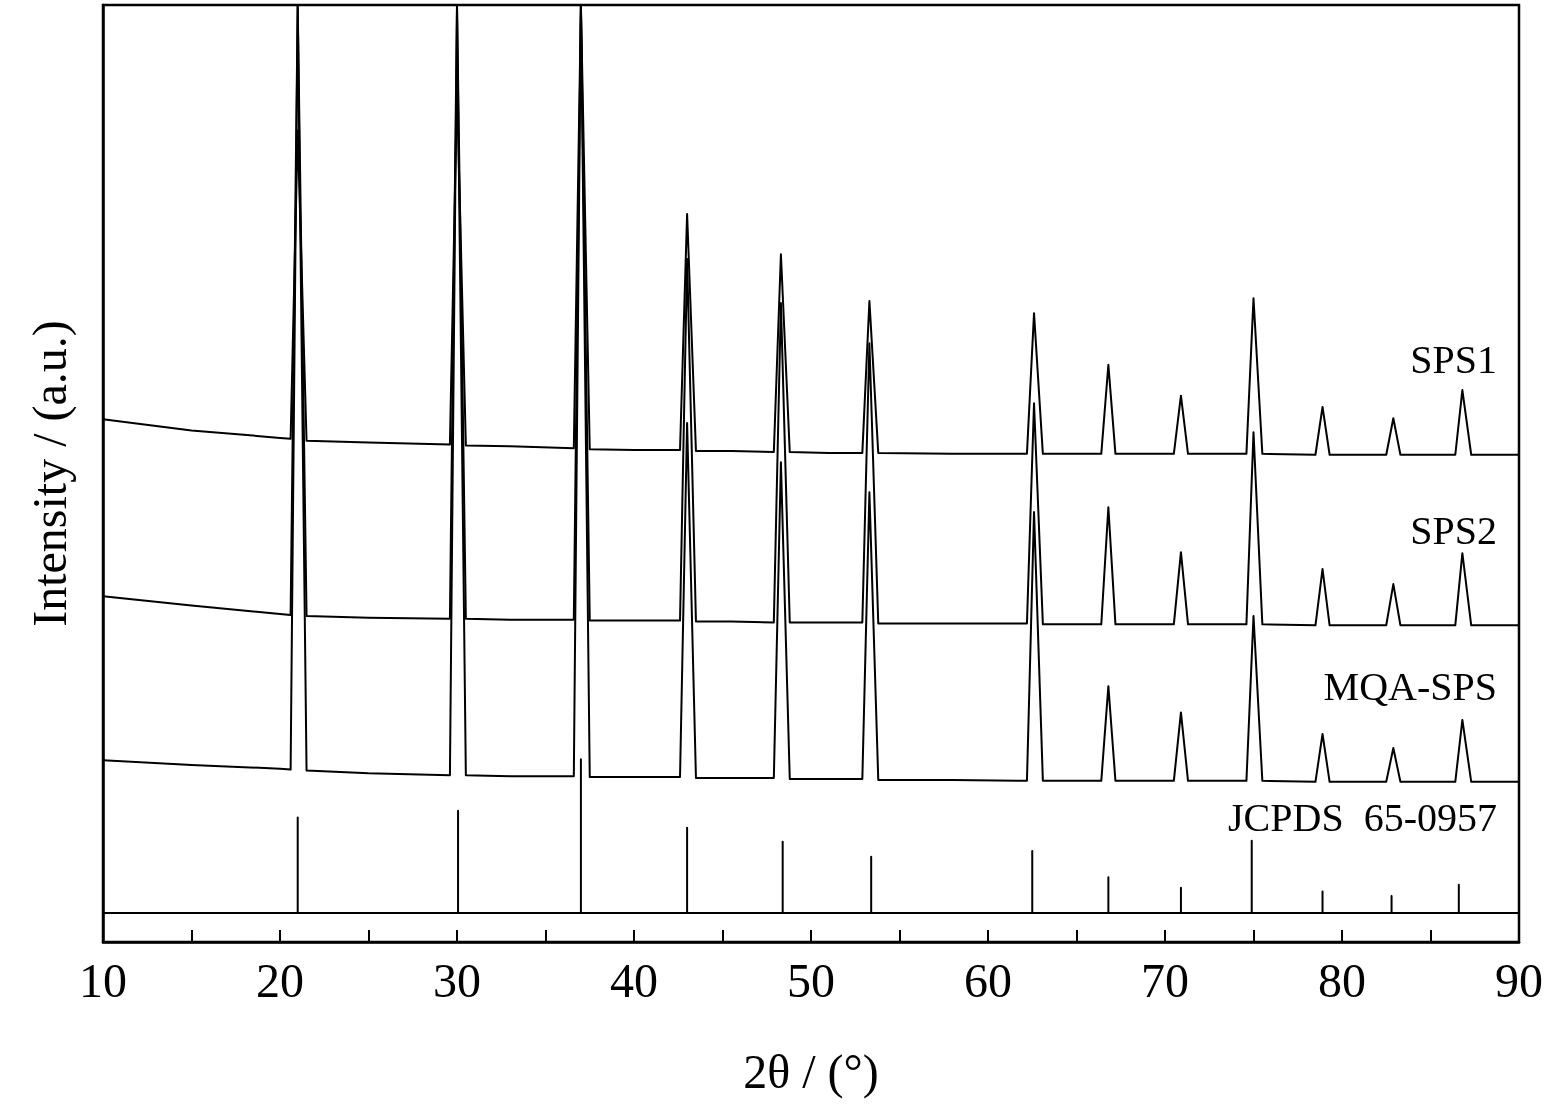 This screenshot has height=1110, width=1549. What do you see at coordinates (988, 980) in the screenshot?
I see `x-tick-label: 60` at bounding box center [988, 980].